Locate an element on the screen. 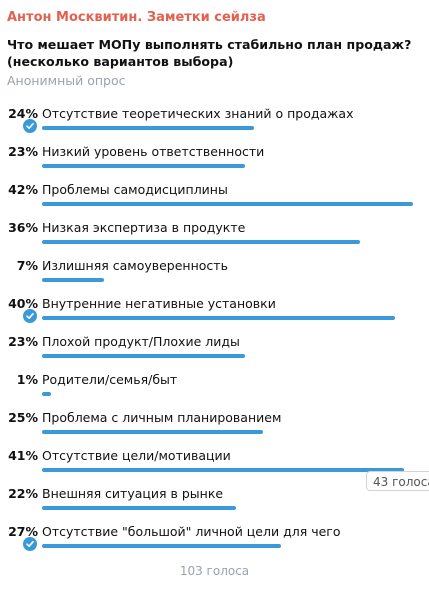 This screenshot has width=429, height=596. option-label: Отсутствие цели/мотивации is located at coordinates (136, 455).